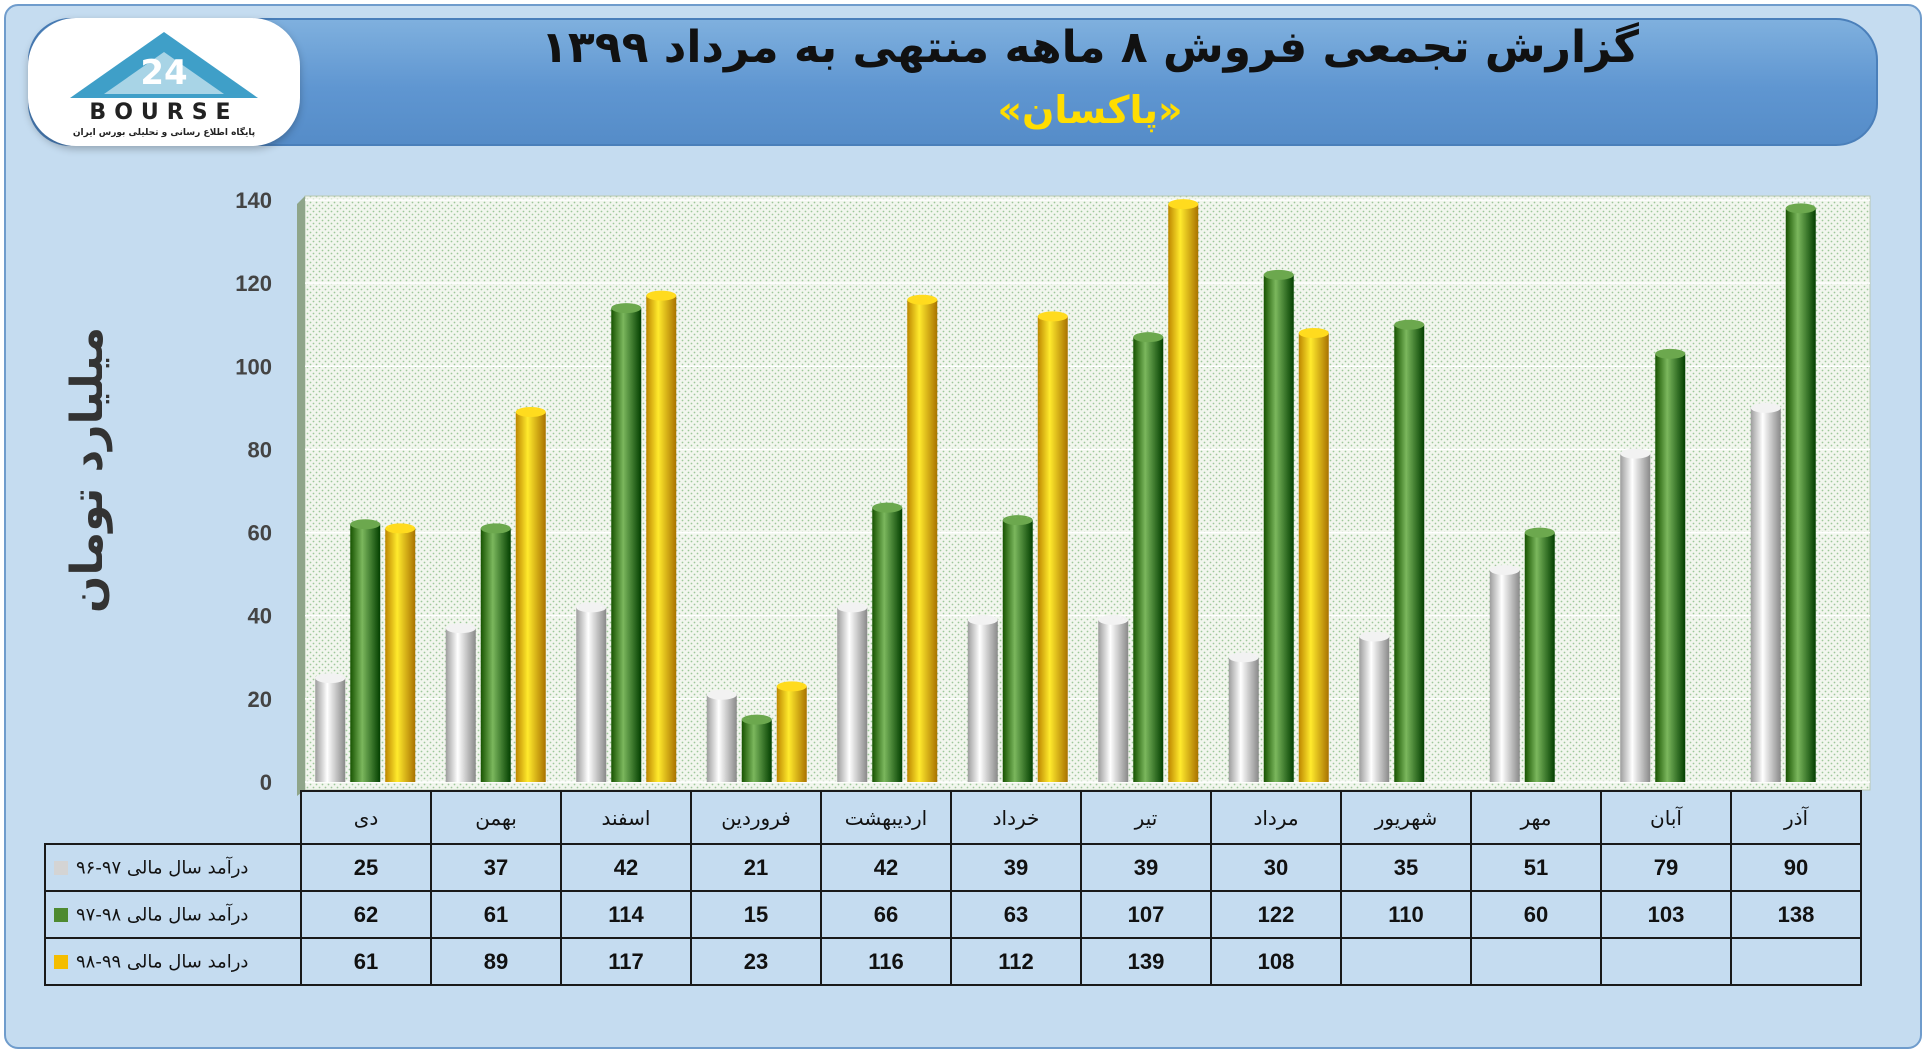  What do you see at coordinates (1796, 914) in the screenshot?
I see `data-label: 138` at bounding box center [1796, 914].